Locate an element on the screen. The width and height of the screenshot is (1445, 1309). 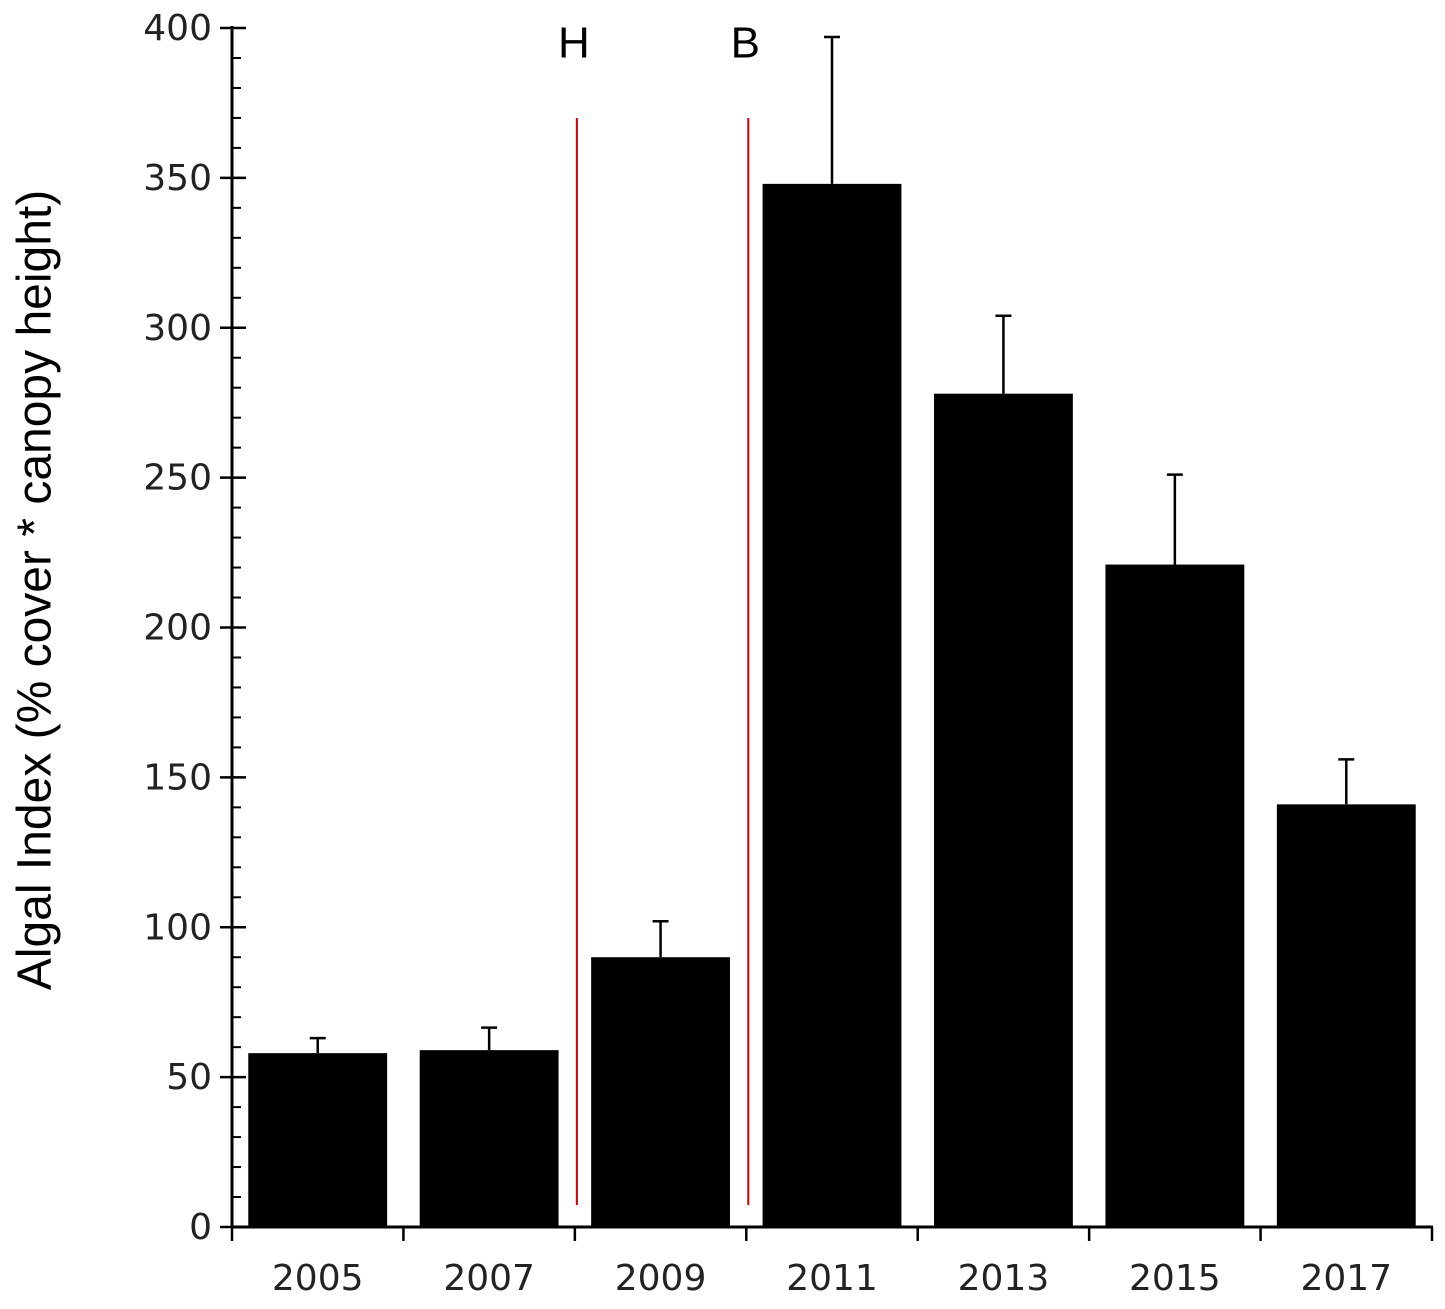
x-tick-label: 2015 is located at coordinates (1175, 1278).